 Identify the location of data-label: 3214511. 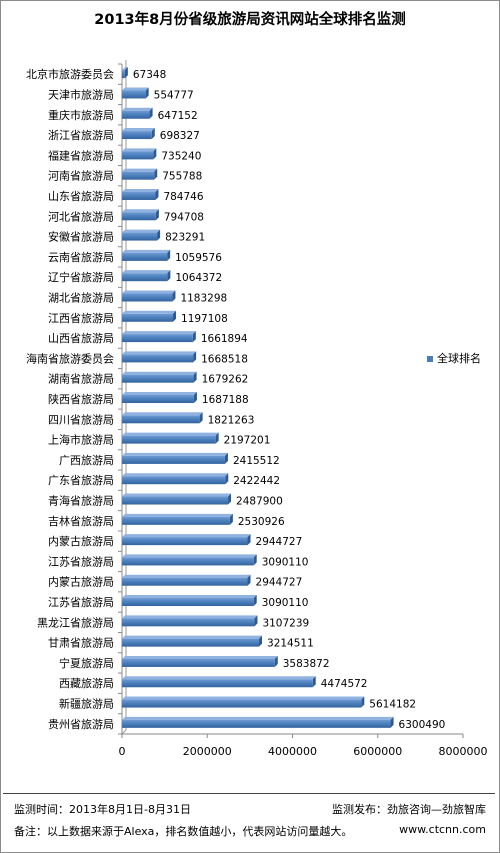
(290, 644).